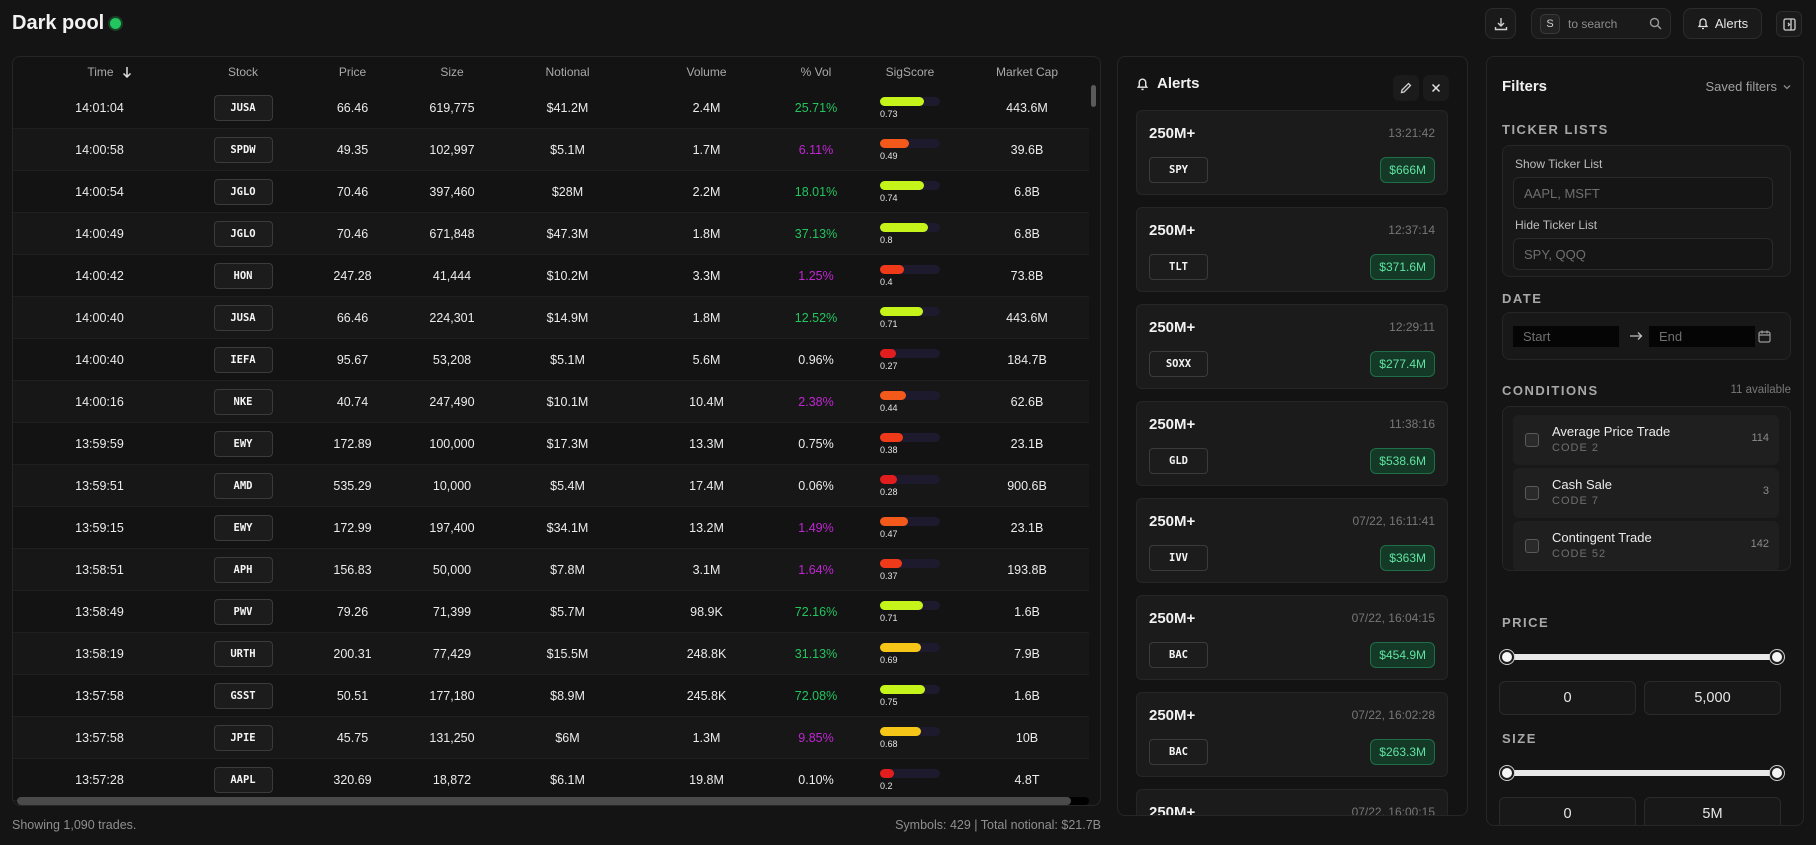 The width and height of the screenshot is (1816, 845). Describe the element at coordinates (1406, 88) in the screenshot. I see `edit-alerts-button` at that location.